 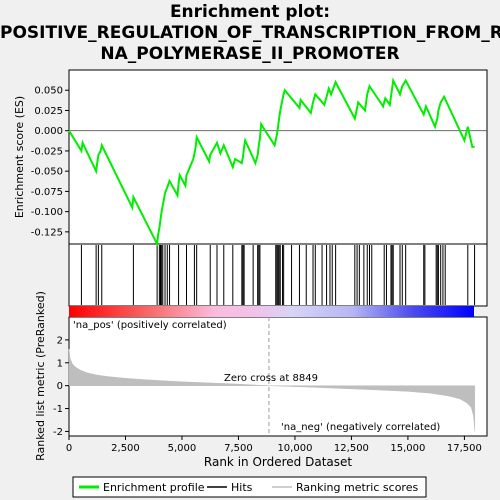 I want to click on x-axis: 0 2,500 5,000 7,500 10,000 12,500 15,000 17,500, so click(x=274, y=445).